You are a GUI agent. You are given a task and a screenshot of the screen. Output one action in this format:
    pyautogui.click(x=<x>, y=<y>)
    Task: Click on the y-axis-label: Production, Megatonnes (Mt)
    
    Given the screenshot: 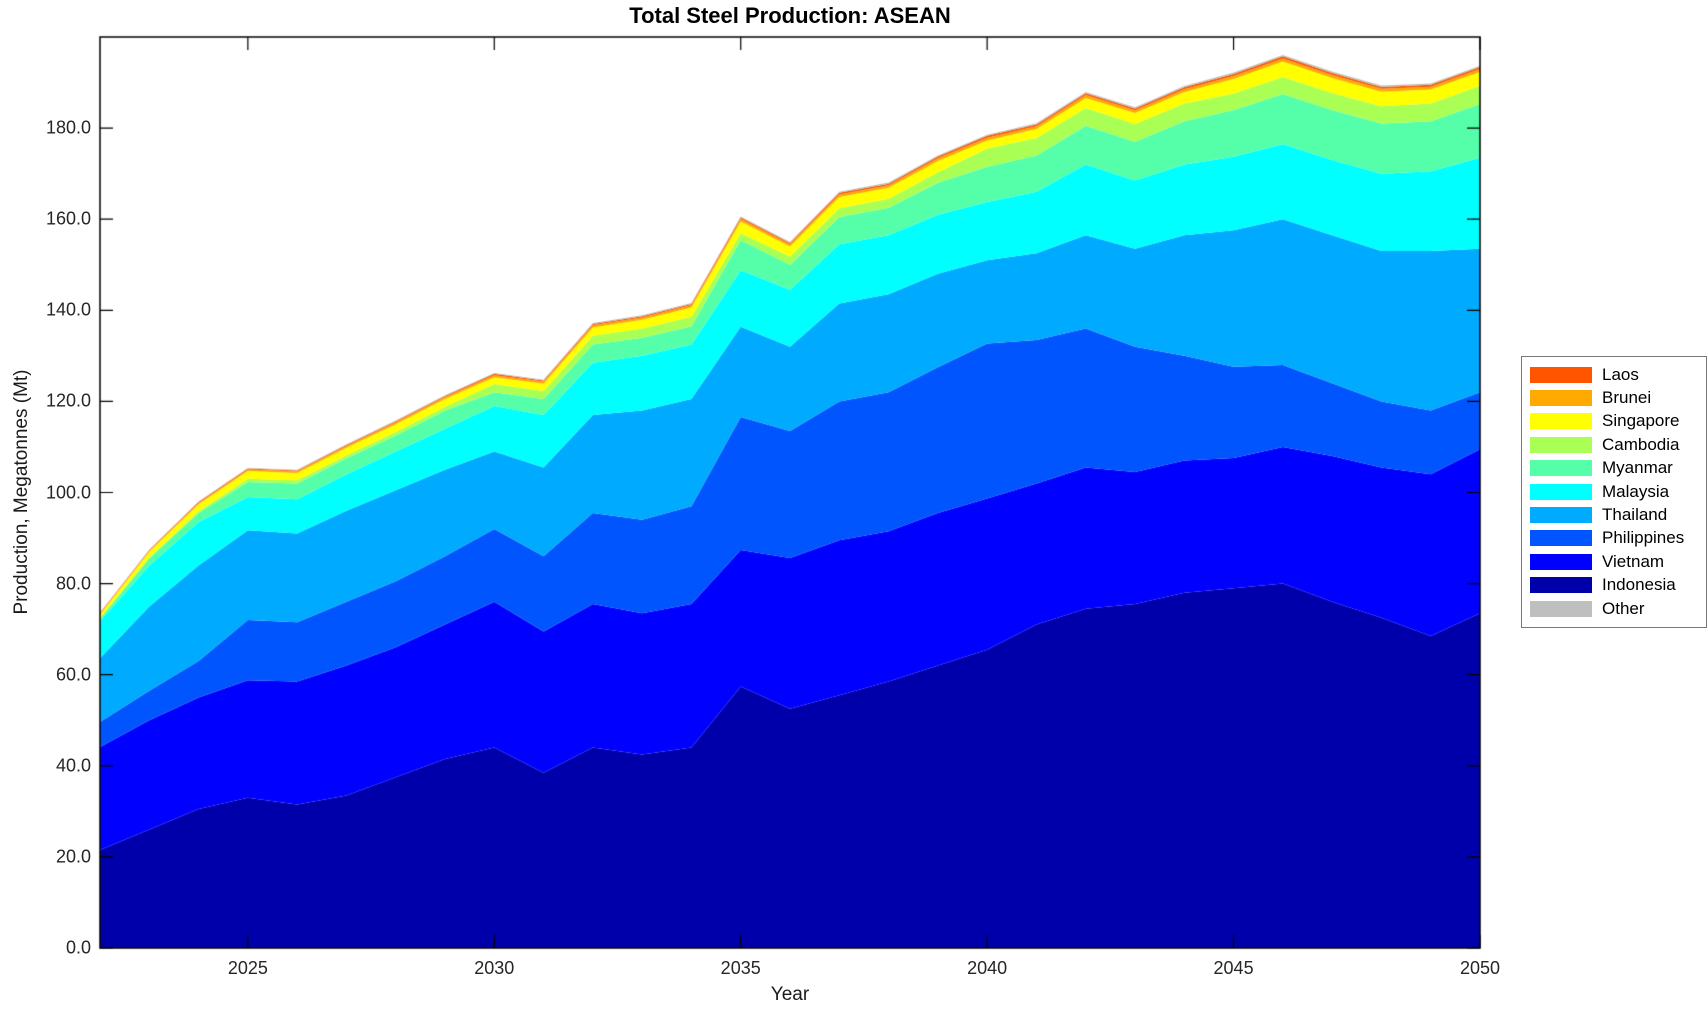 What is the action you would take?
    pyautogui.click(x=21, y=492)
    